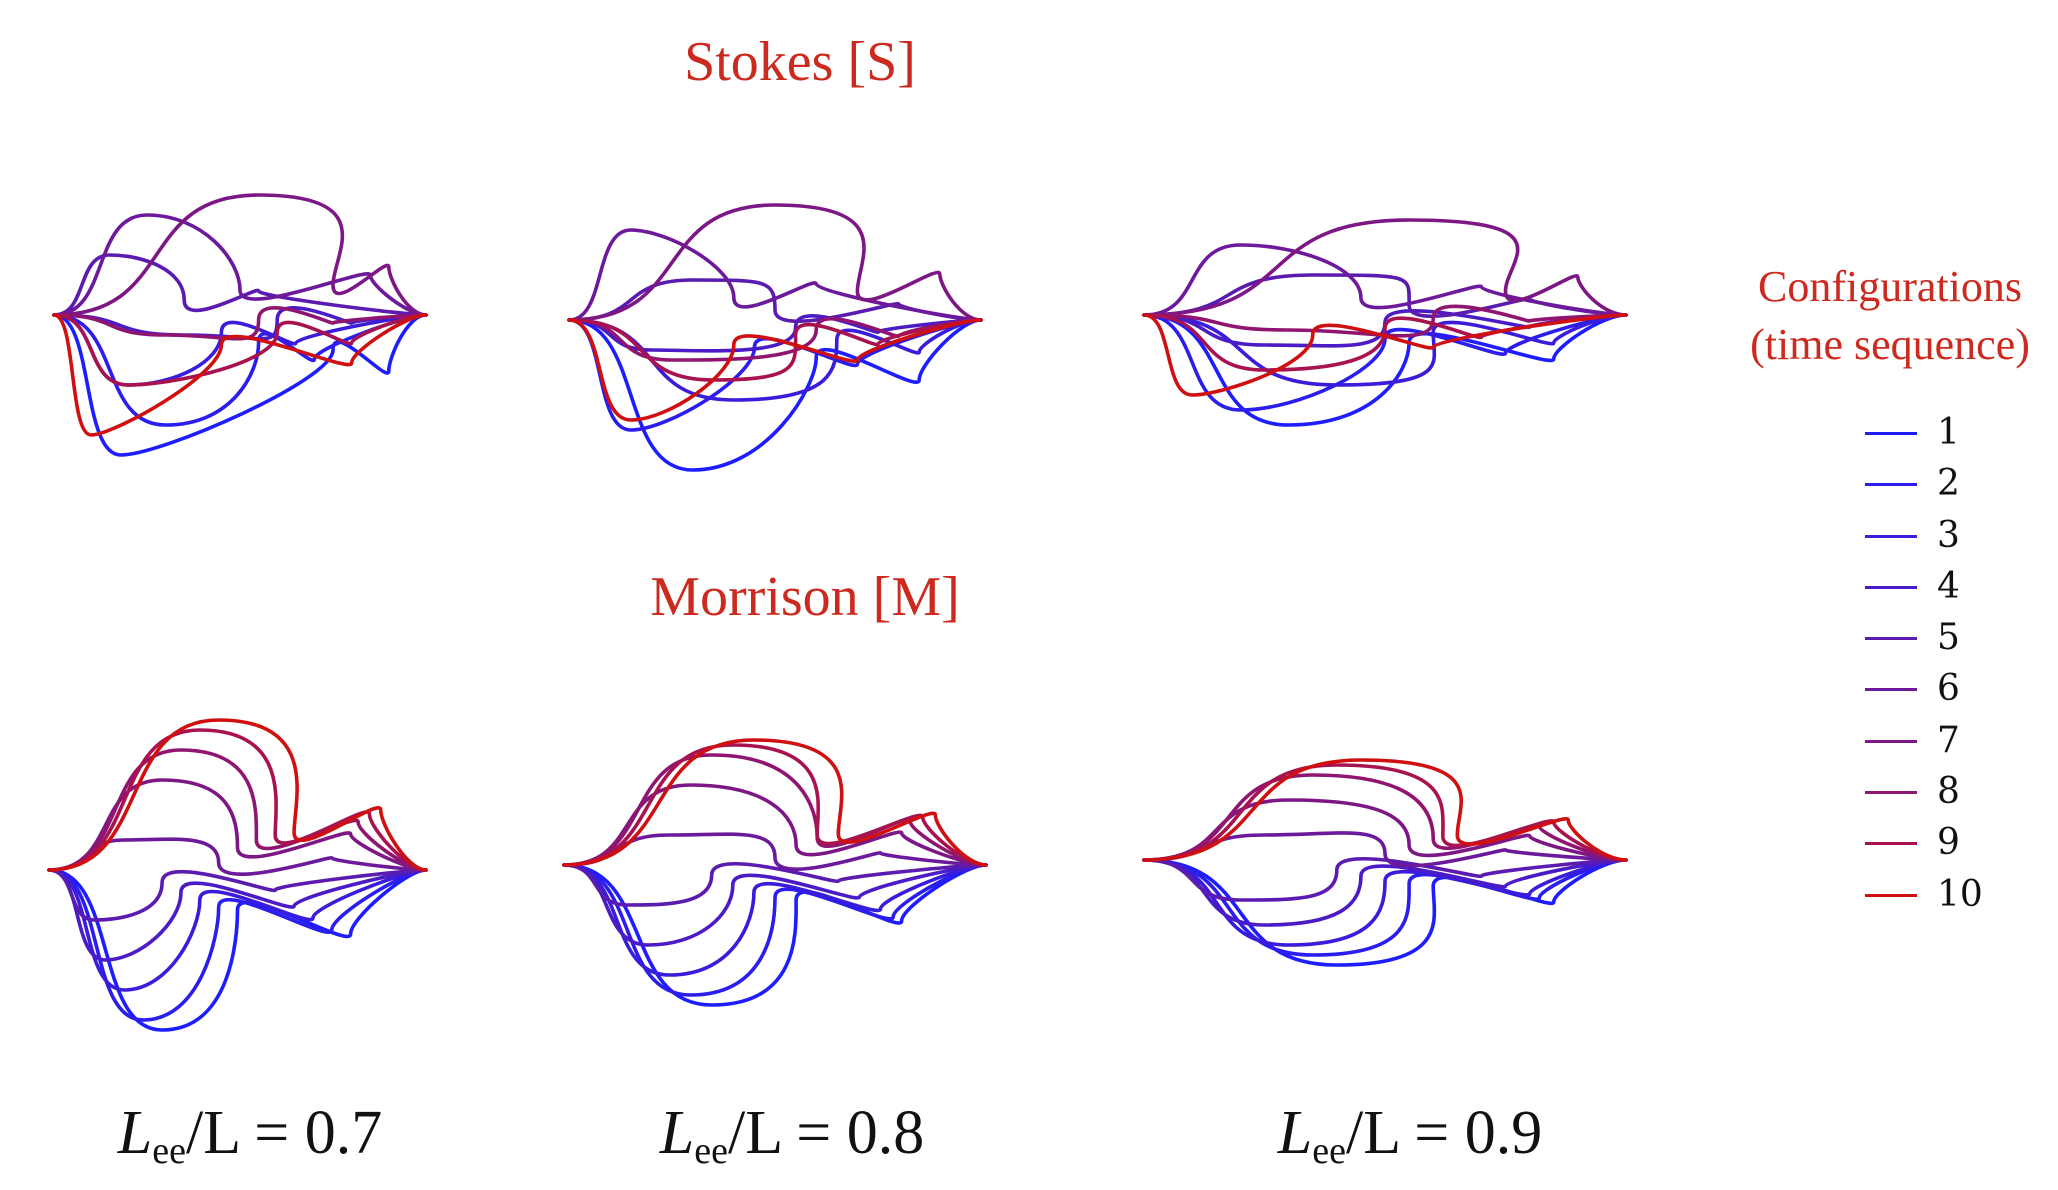 This screenshot has width=2058, height=1190. I want to click on legend-label: 9, so click(1948, 843).